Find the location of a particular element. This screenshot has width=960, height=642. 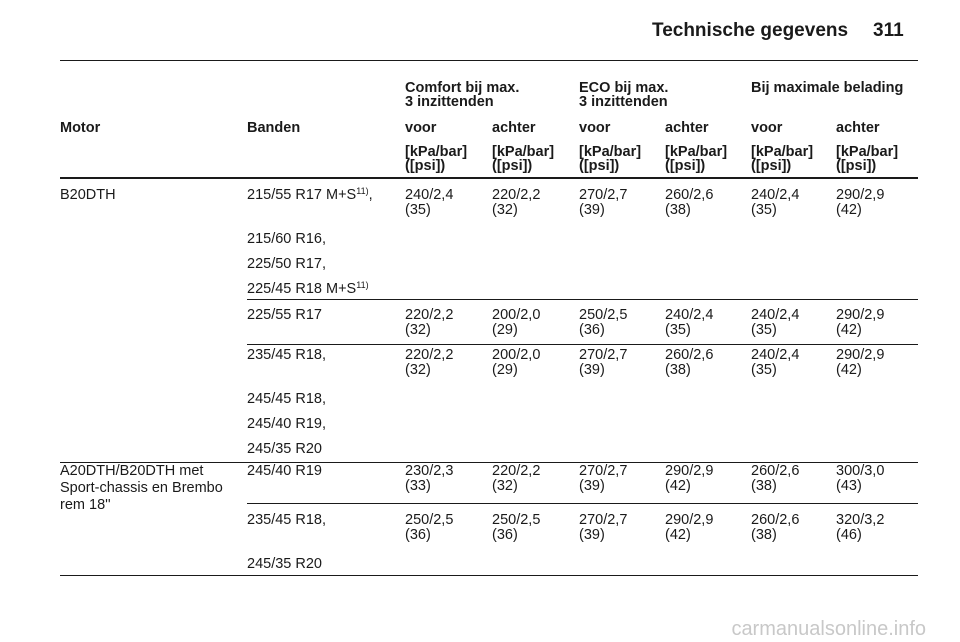

group-header: Bij maximale belading is located at coordinates (827, 88).